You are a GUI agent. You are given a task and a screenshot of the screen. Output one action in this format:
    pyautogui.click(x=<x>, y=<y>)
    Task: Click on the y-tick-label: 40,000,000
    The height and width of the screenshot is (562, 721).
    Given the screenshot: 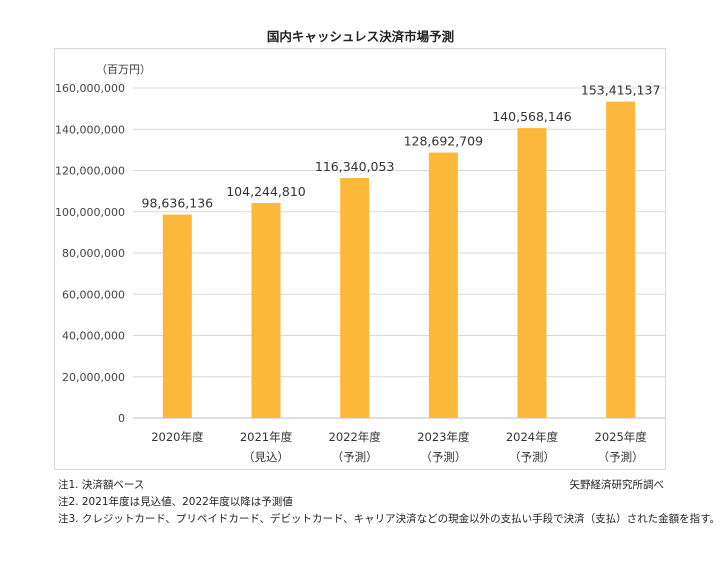 What is the action you would take?
    pyautogui.click(x=93, y=336)
    